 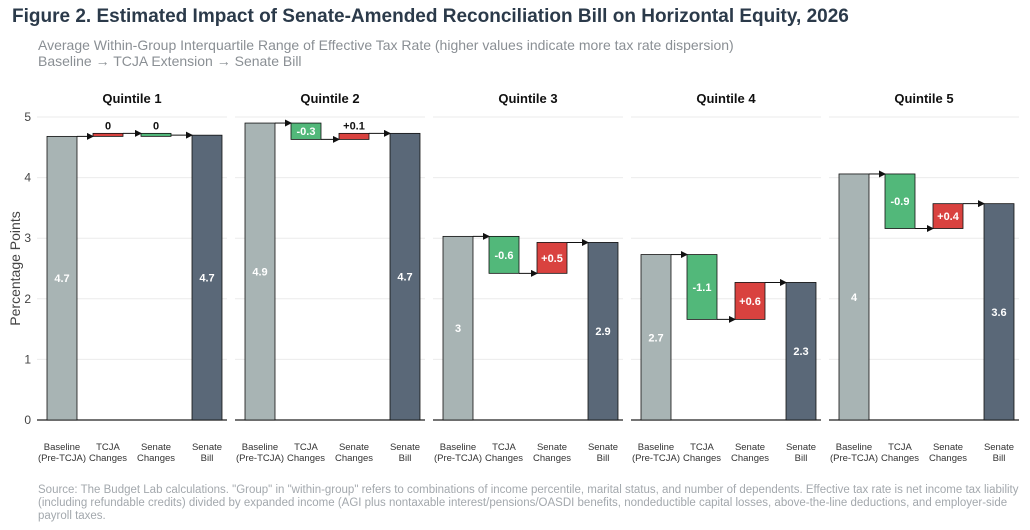 I want to click on bar-value-label: +0.5, so click(x=552, y=259).